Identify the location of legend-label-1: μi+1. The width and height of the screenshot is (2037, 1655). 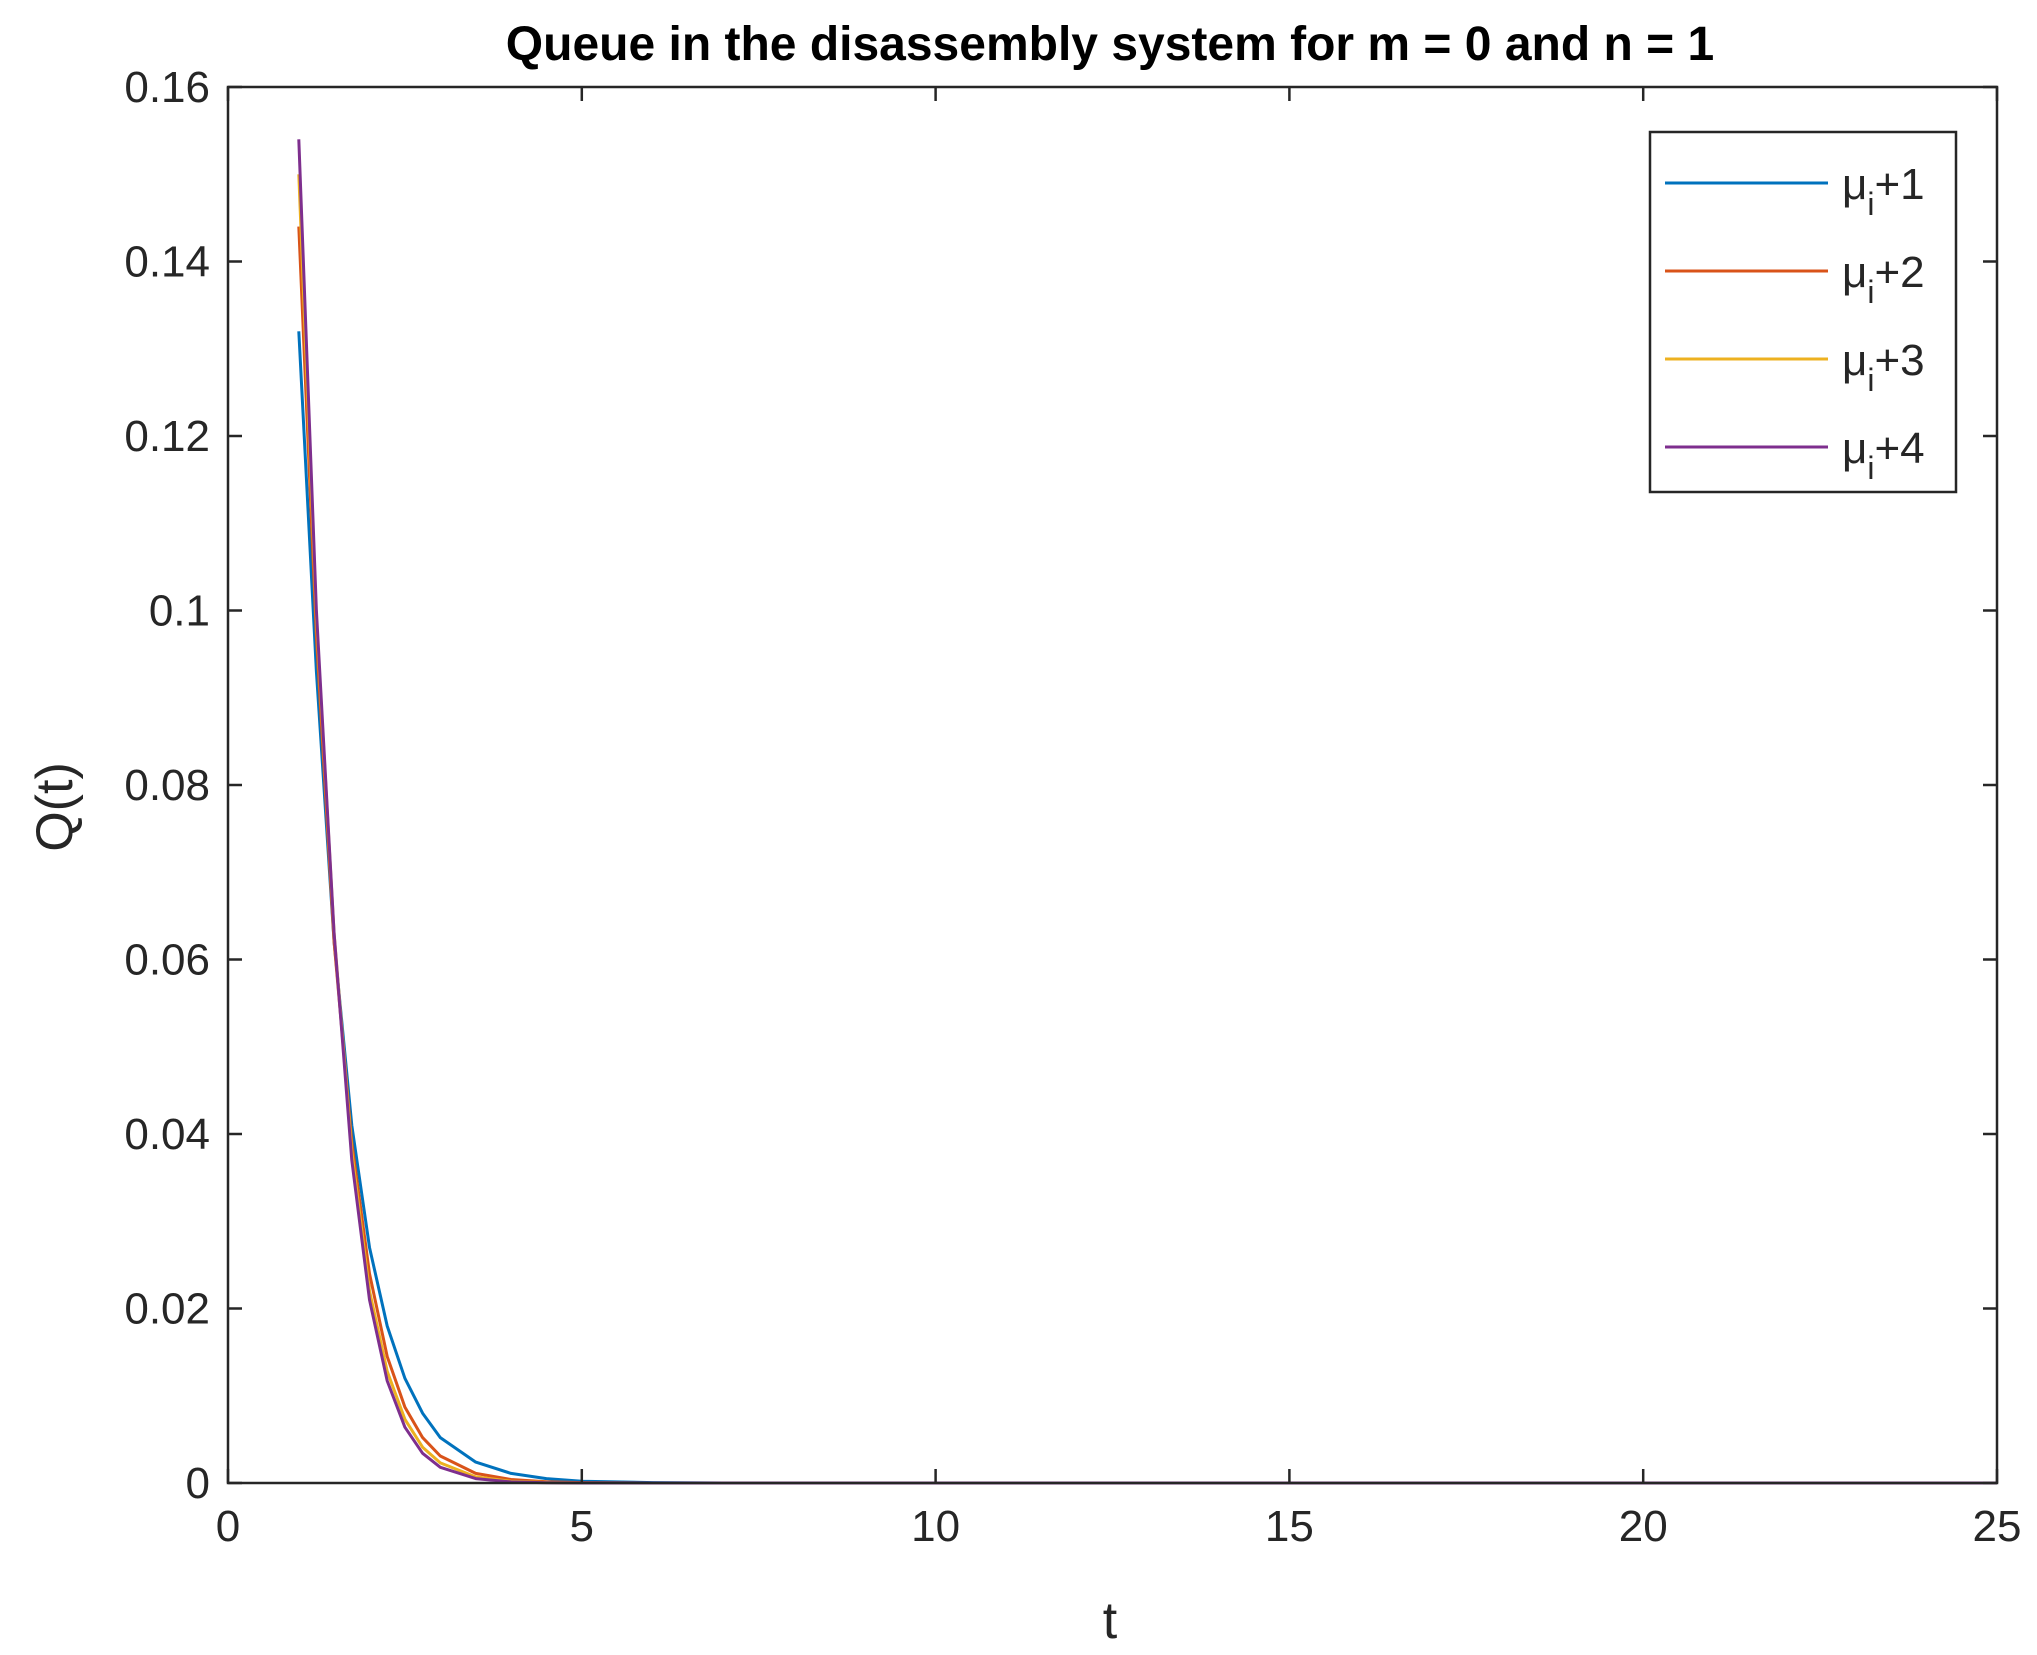
(1883, 191).